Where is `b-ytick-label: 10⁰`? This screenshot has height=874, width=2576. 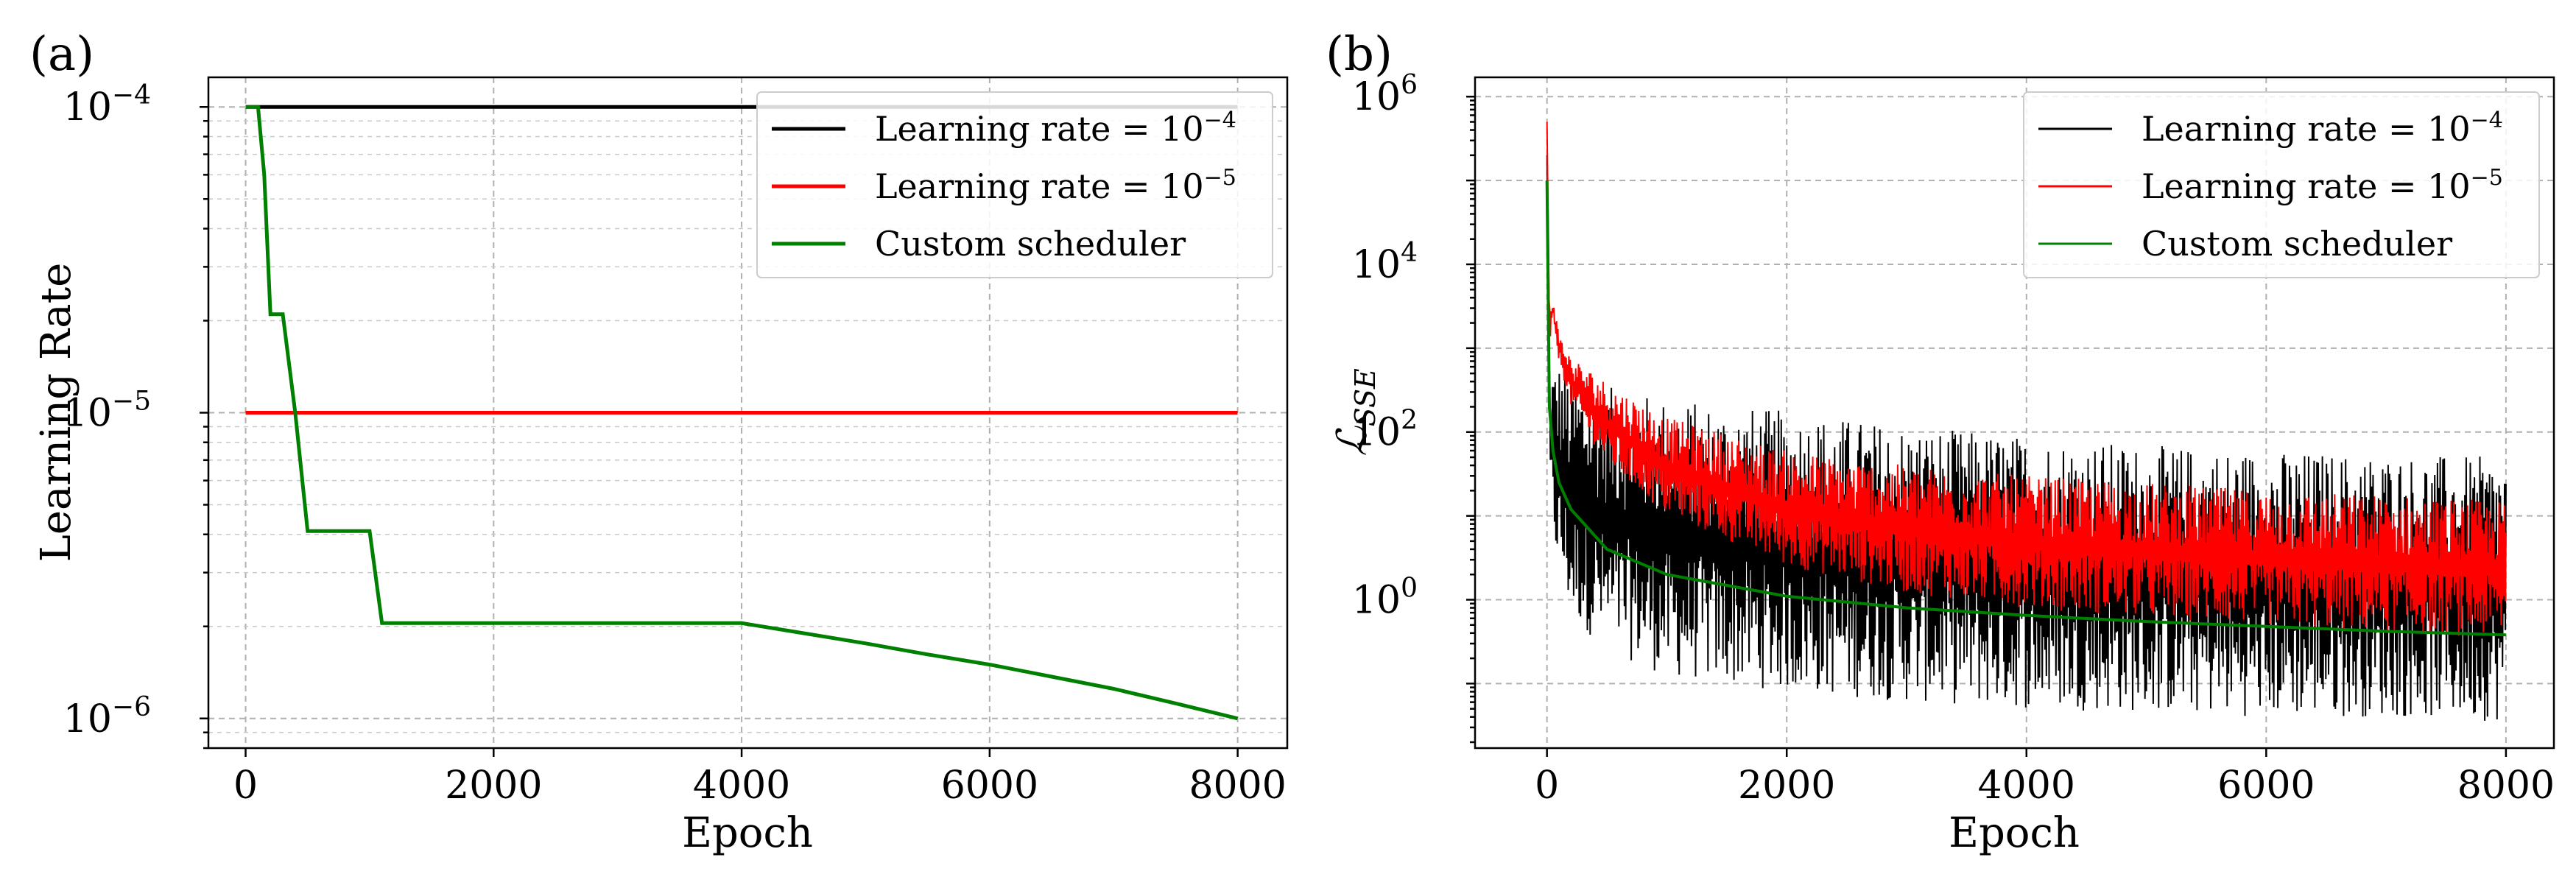
b-ytick-label: 10⁰ is located at coordinates (1385, 597).